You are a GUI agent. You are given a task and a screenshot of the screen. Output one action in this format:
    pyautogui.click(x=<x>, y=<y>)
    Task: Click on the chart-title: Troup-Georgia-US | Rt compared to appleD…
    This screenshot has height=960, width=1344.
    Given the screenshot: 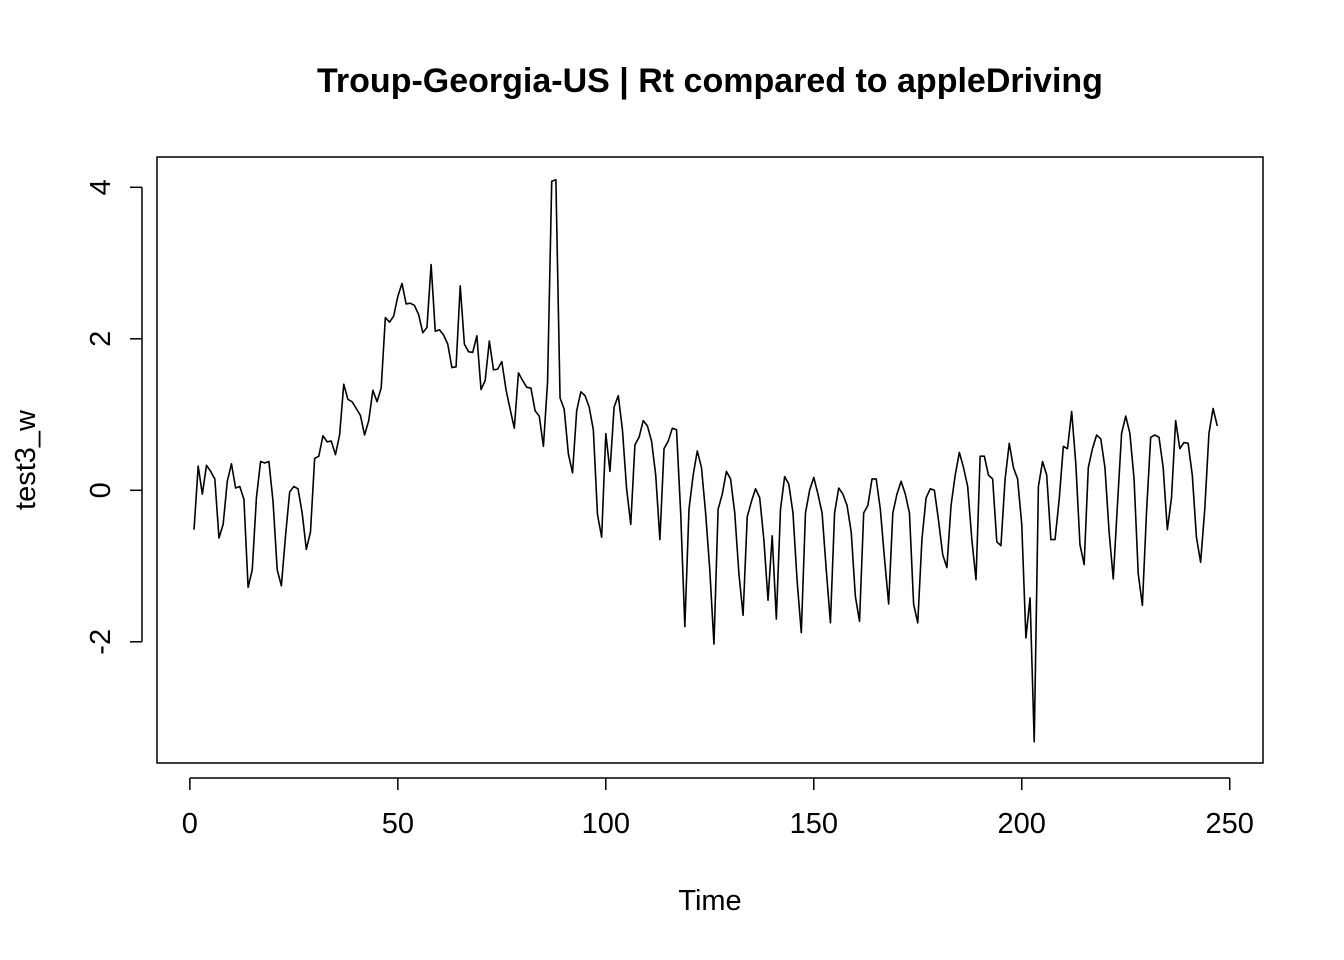 What is the action you would take?
    pyautogui.click(x=710, y=81)
    